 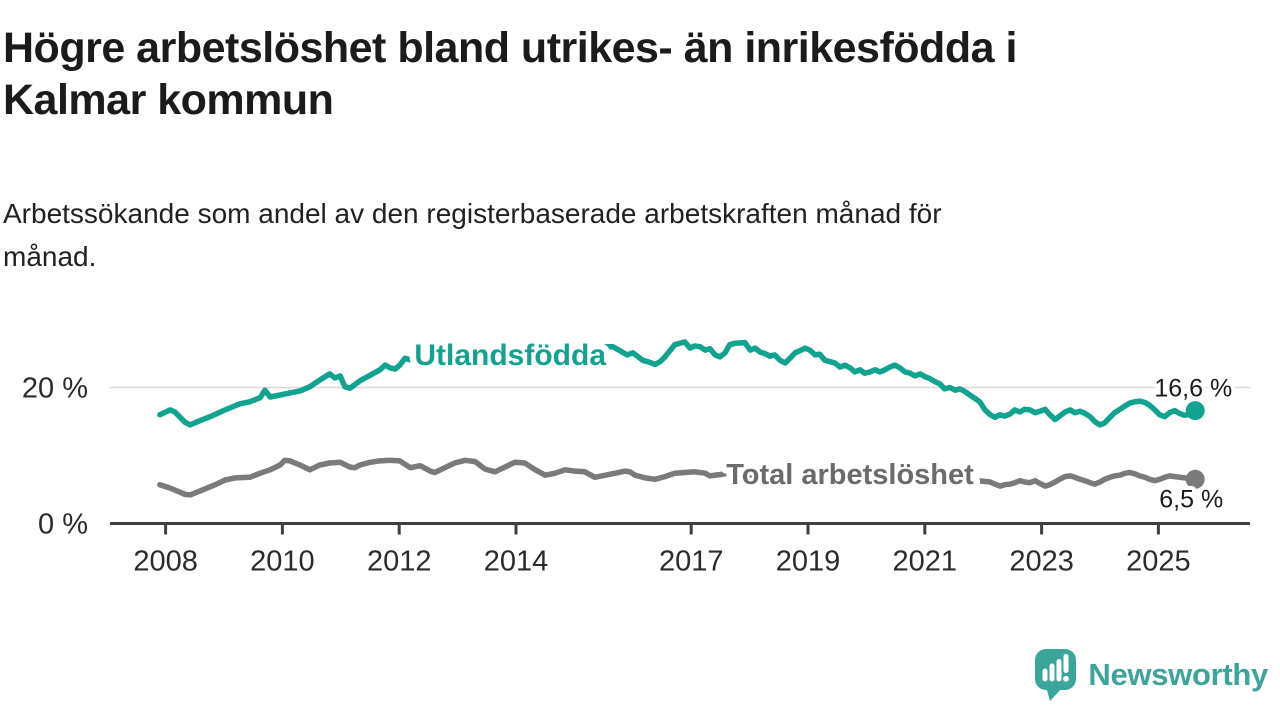 What do you see at coordinates (808, 562) in the screenshot?
I see `x-tick-label-2019: 2019` at bounding box center [808, 562].